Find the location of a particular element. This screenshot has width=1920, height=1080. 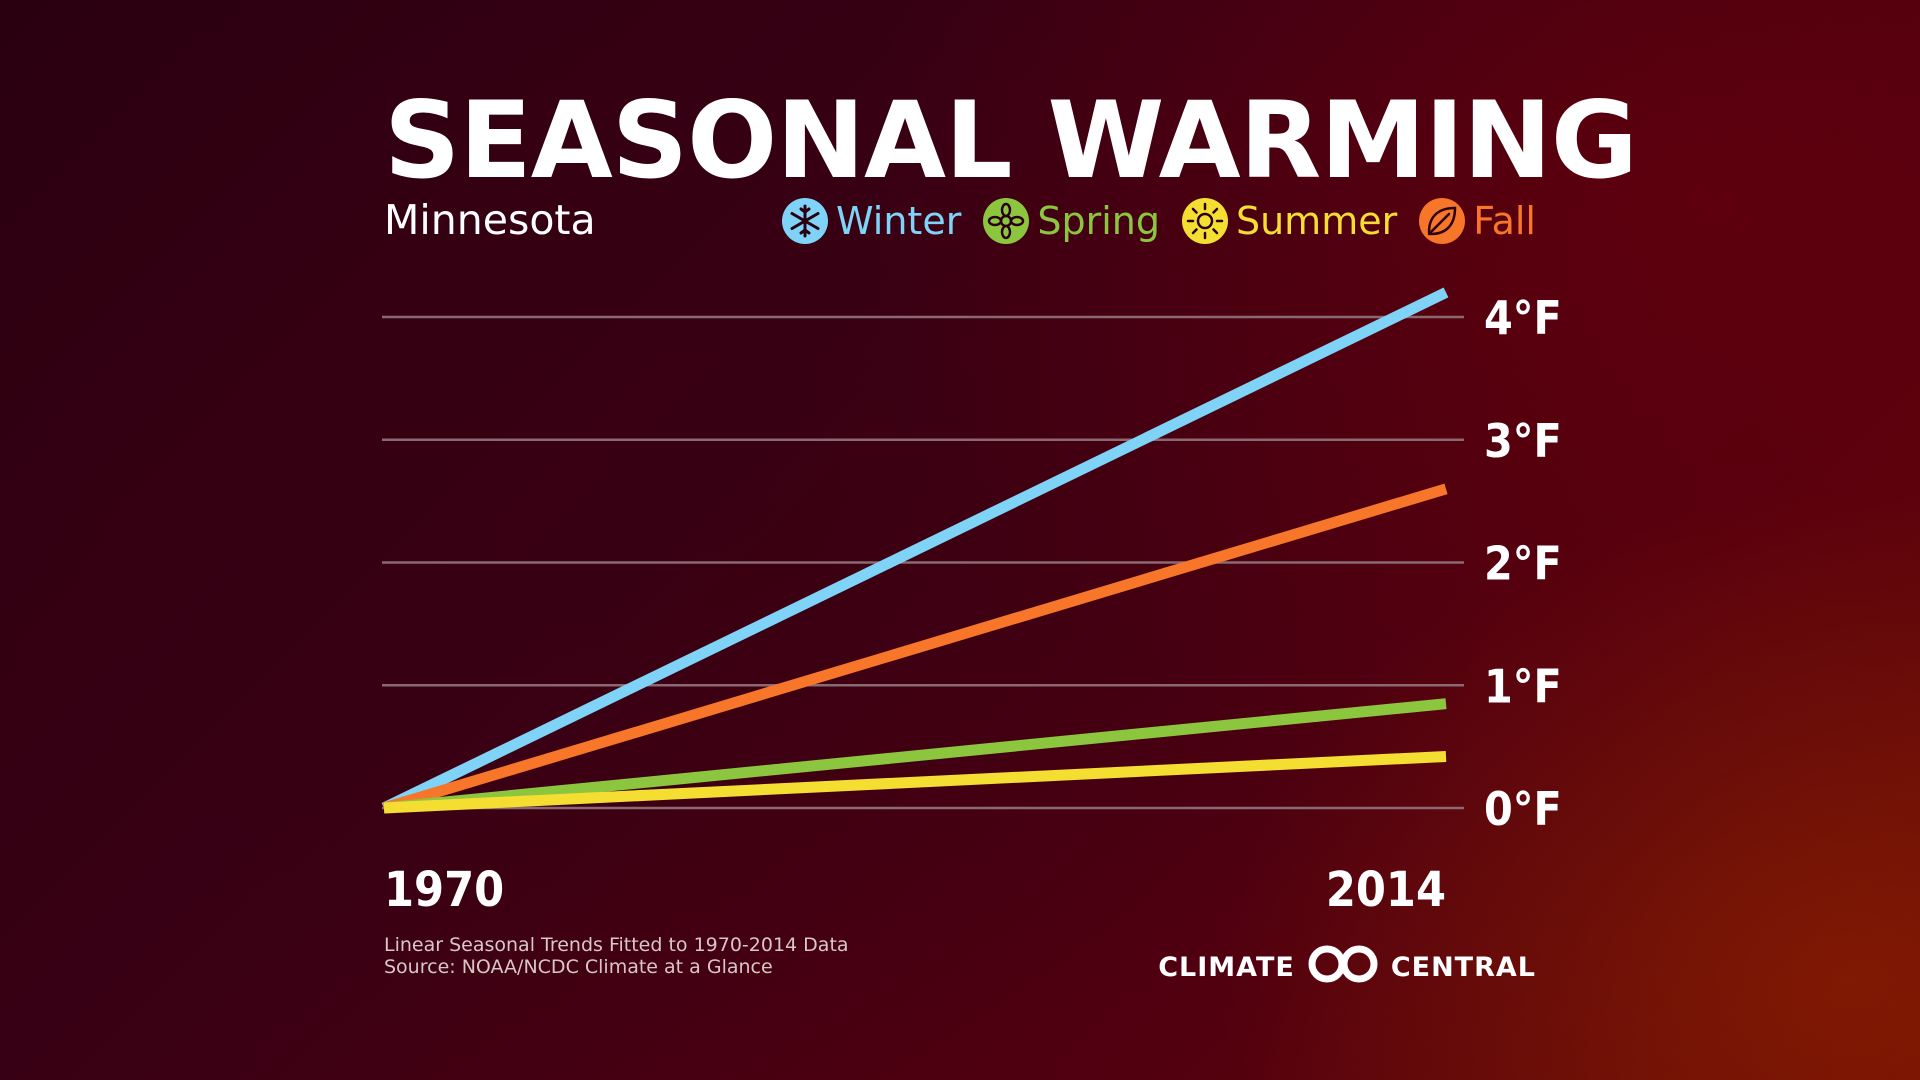

brand-right-text: CENTRAL is located at coordinates (1463, 967).